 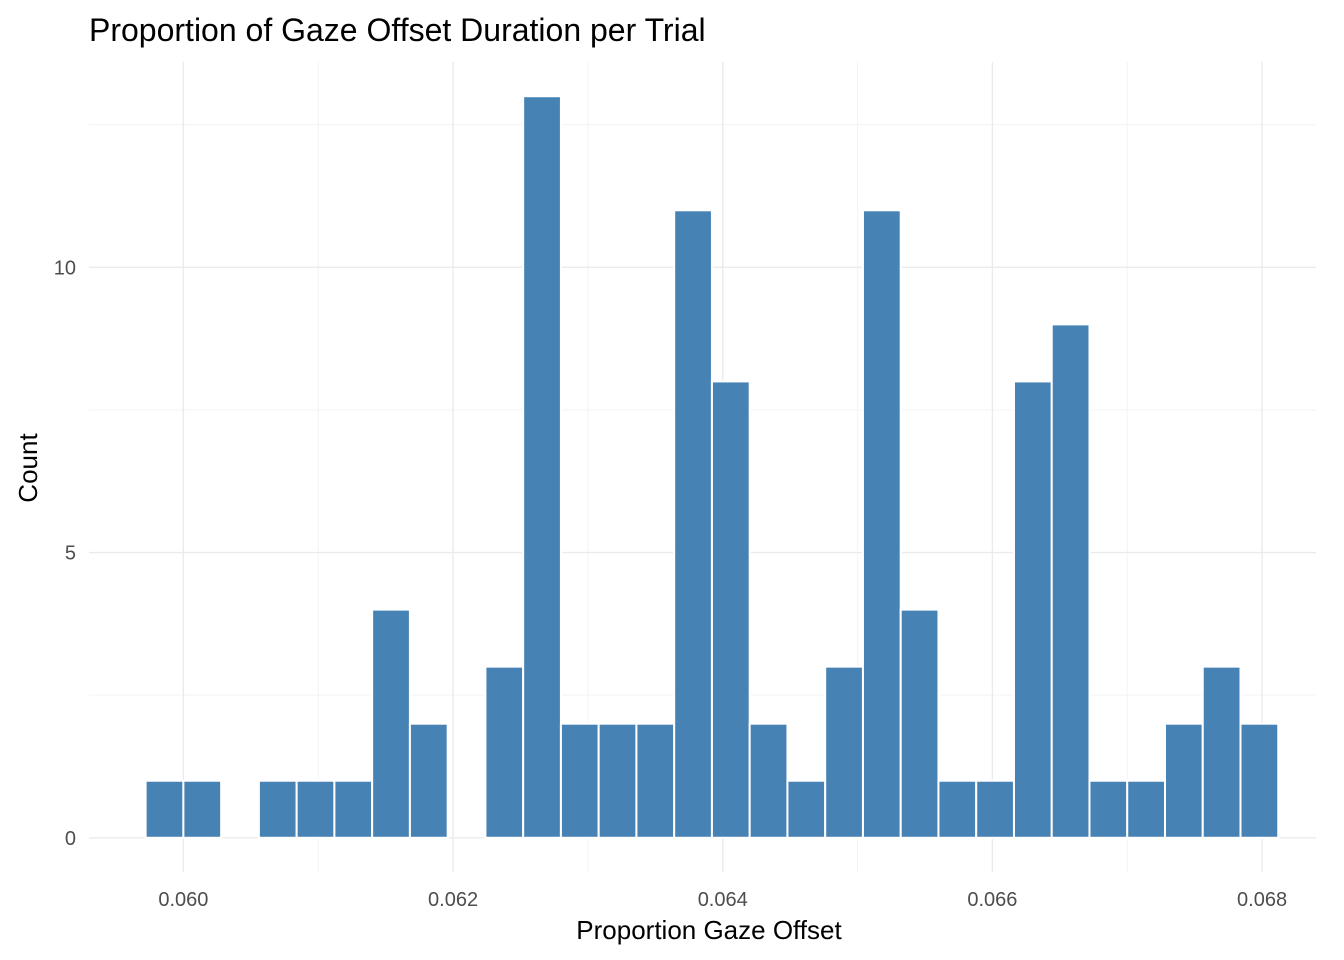 I want to click on x-axis-title: Proportion Gaze Offset, so click(x=709, y=930).